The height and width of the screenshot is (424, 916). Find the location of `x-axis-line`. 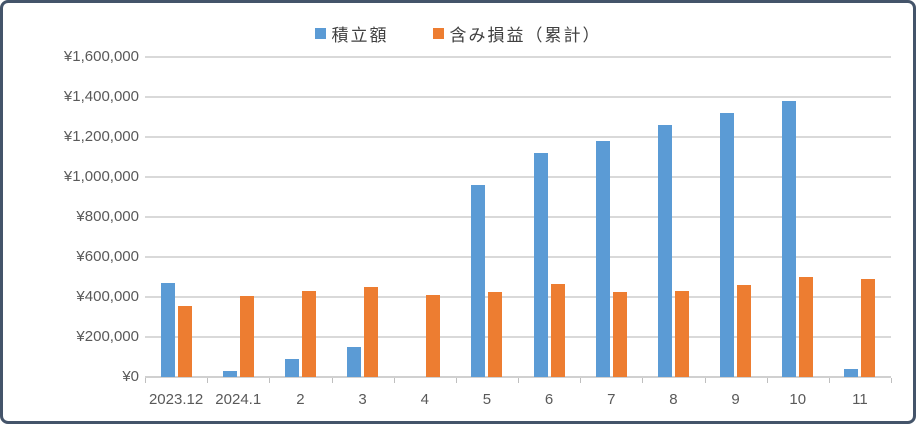

x-axis-line is located at coordinates (518, 377).